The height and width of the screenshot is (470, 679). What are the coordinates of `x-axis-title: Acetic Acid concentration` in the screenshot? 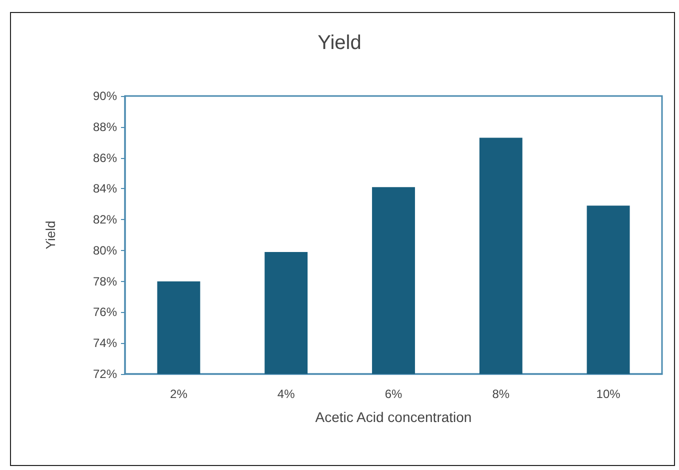 It's located at (393, 417).